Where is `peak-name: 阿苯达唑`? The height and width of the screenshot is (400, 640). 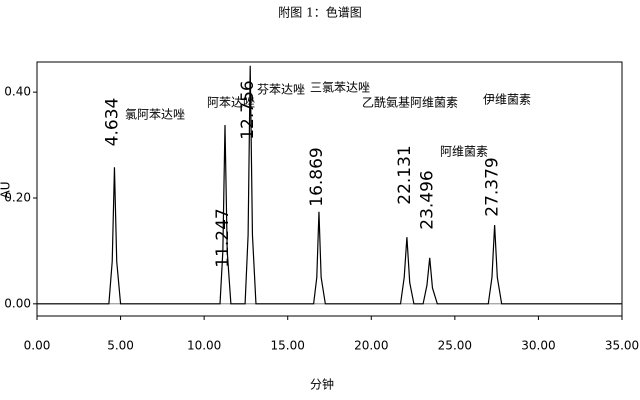
peak-name: 阿苯达唑 is located at coordinates (231, 103).